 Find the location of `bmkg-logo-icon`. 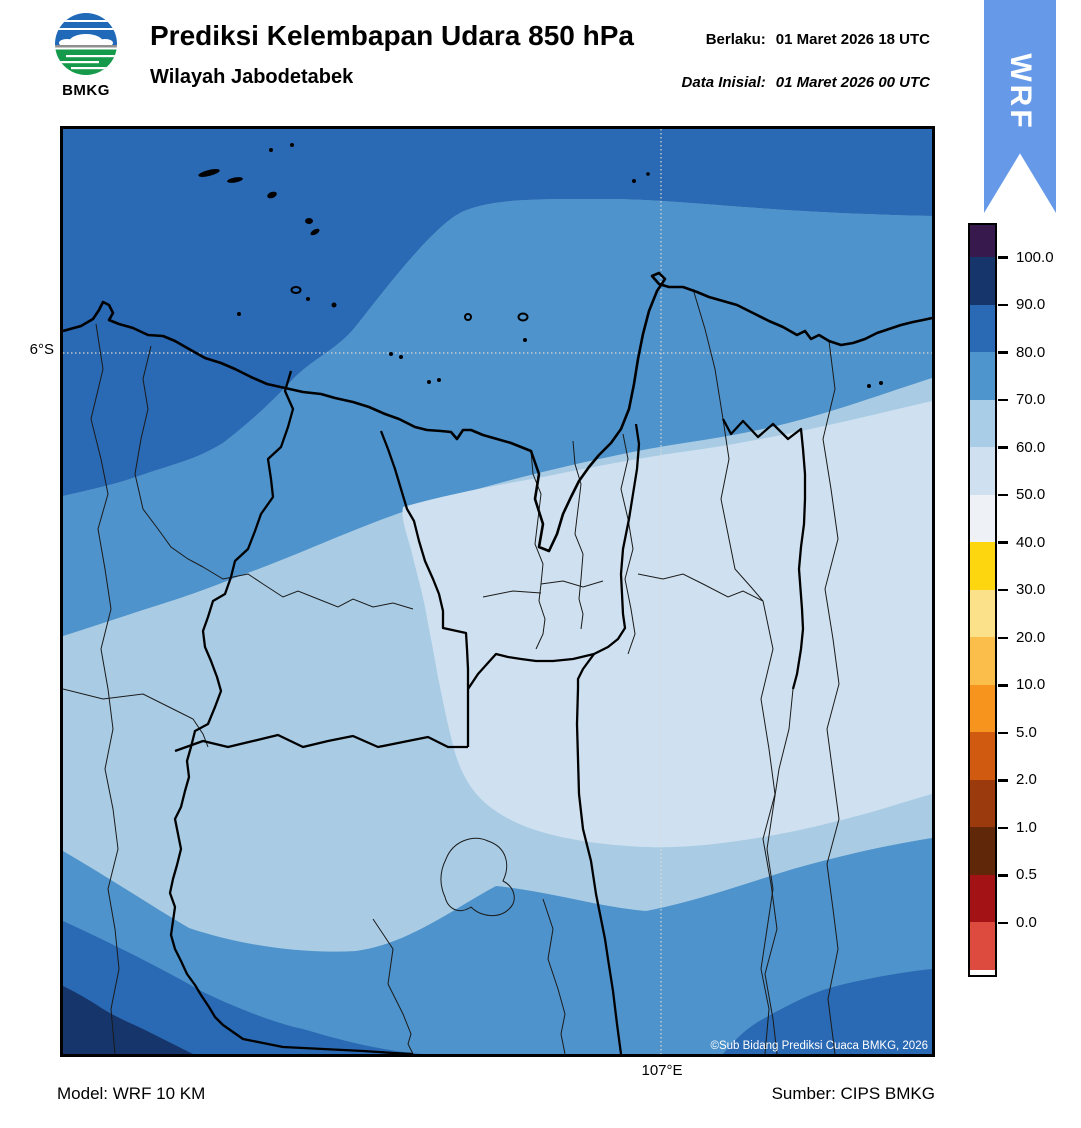

bmkg-logo-icon is located at coordinates (86, 44).